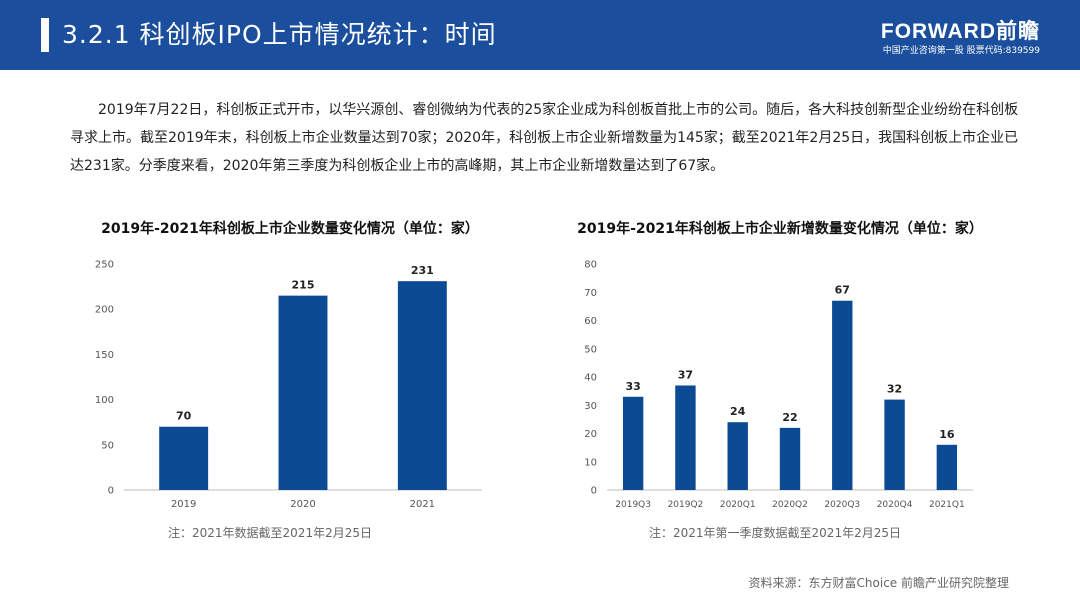  I want to click on chart-2-category-label: 2019Q3, so click(633, 505).